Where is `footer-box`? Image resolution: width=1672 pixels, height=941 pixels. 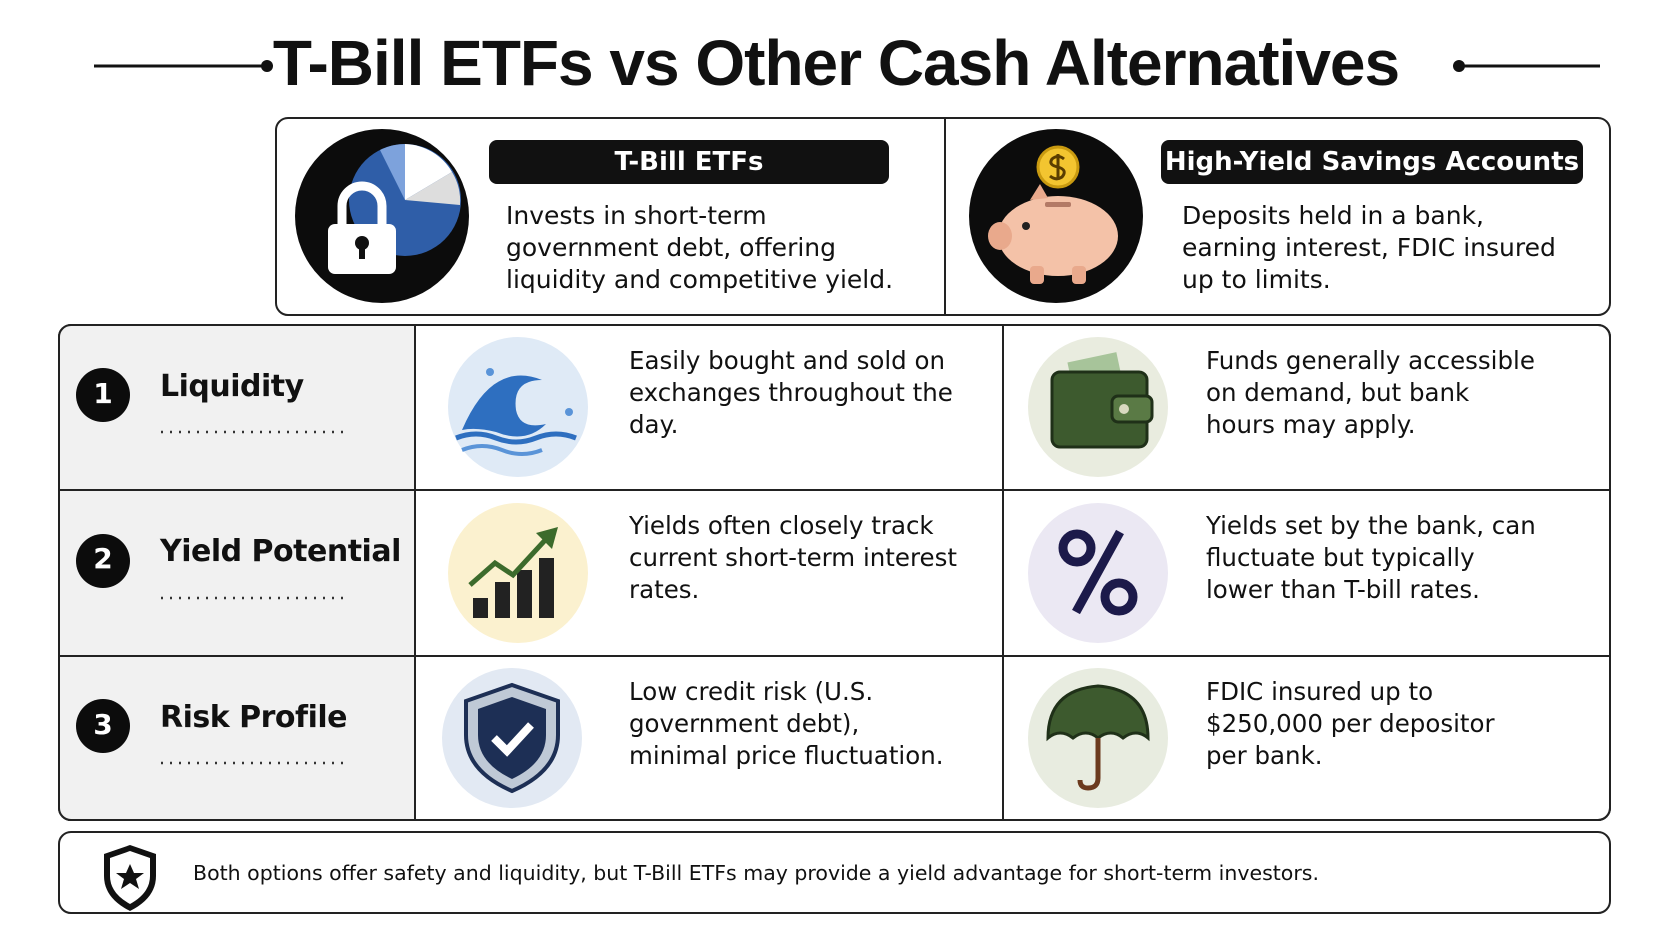
footer-box is located at coordinates (834, 872).